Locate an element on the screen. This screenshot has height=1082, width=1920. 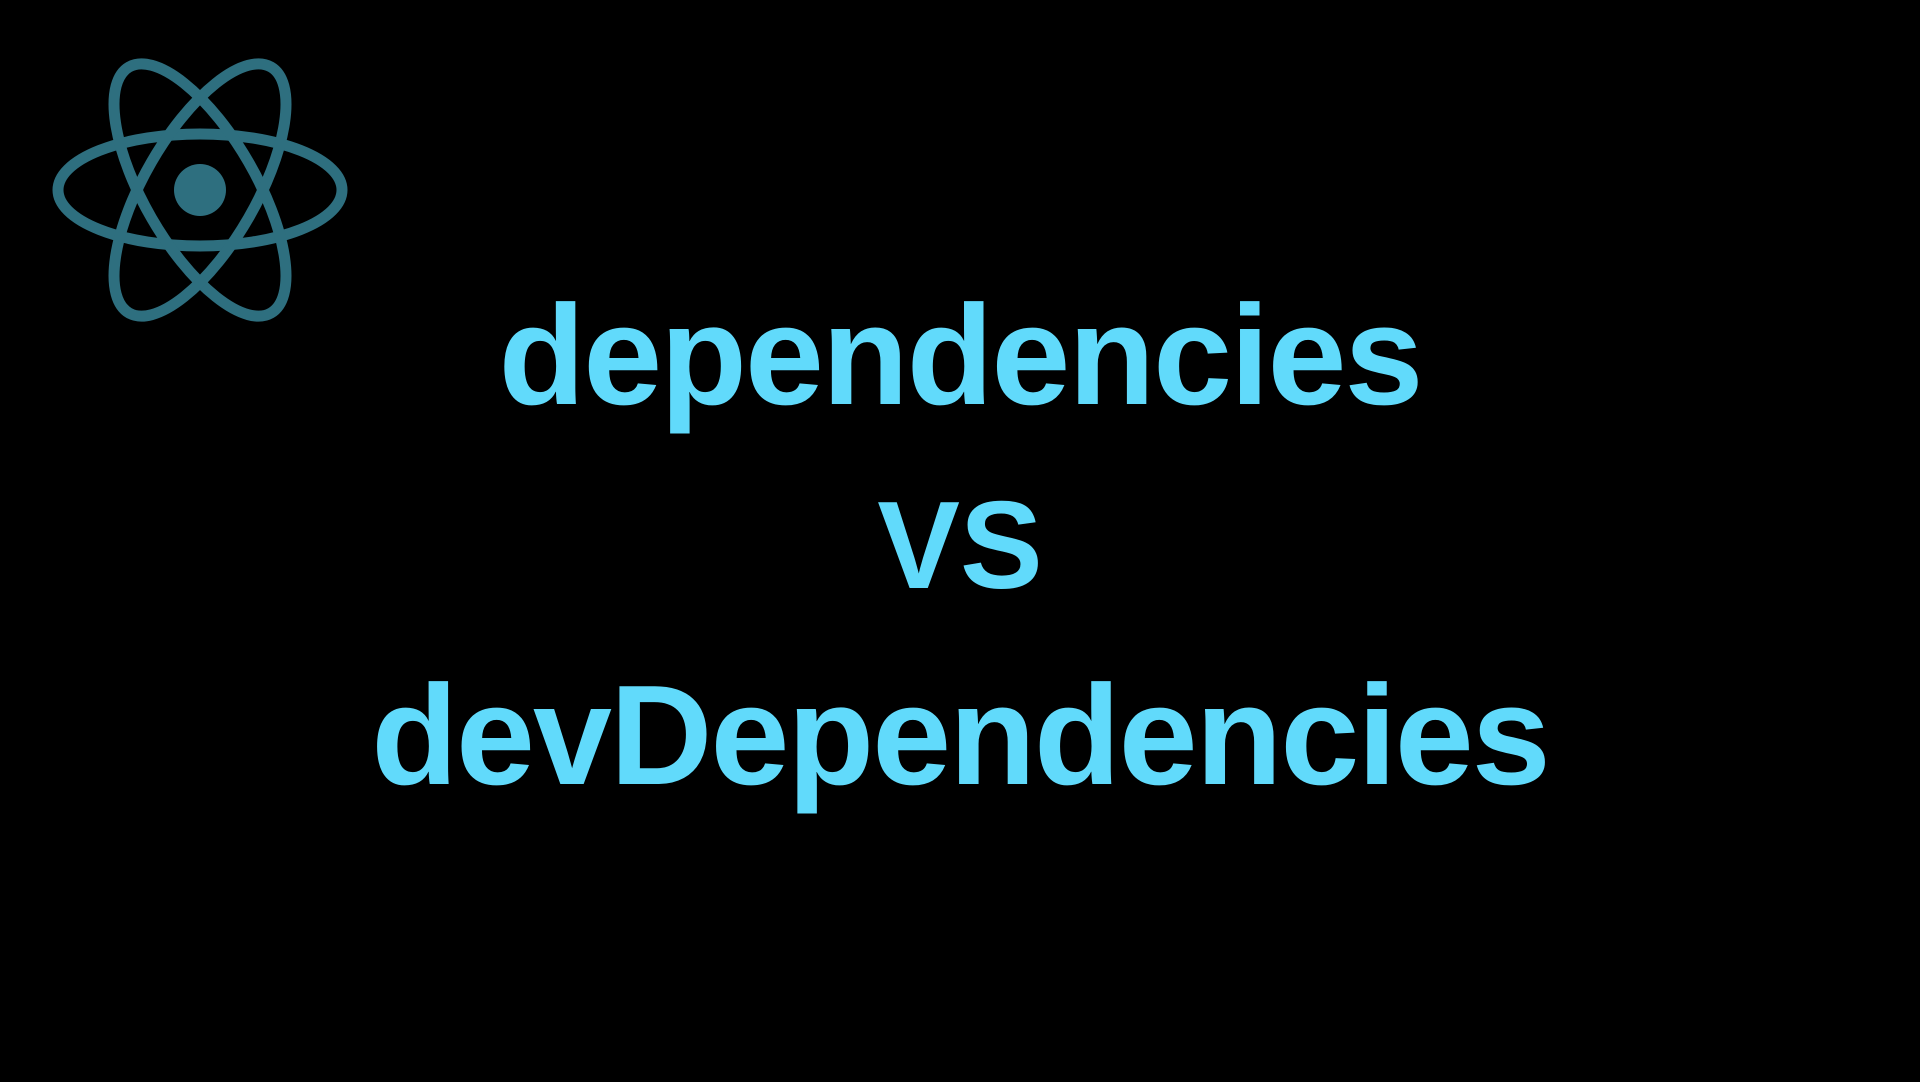
headline-dependencies: dependencies is located at coordinates (961, 355).